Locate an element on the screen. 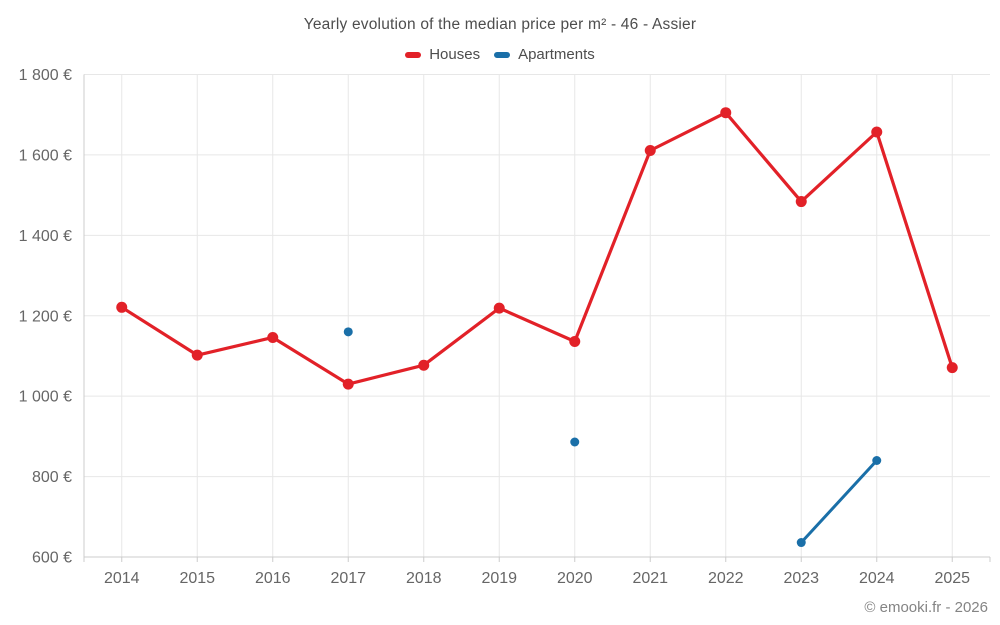 The width and height of the screenshot is (1000, 625). y-axis-label: 800 € is located at coordinates (52, 477).